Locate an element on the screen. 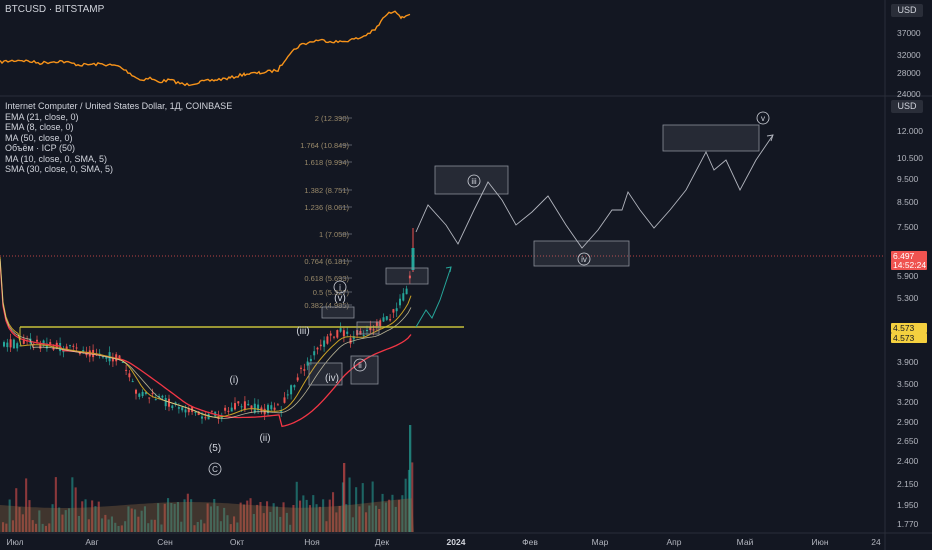 Image resolution: width=932 pixels, height=550 pixels. time-axis-label: Окт is located at coordinates (237, 542).